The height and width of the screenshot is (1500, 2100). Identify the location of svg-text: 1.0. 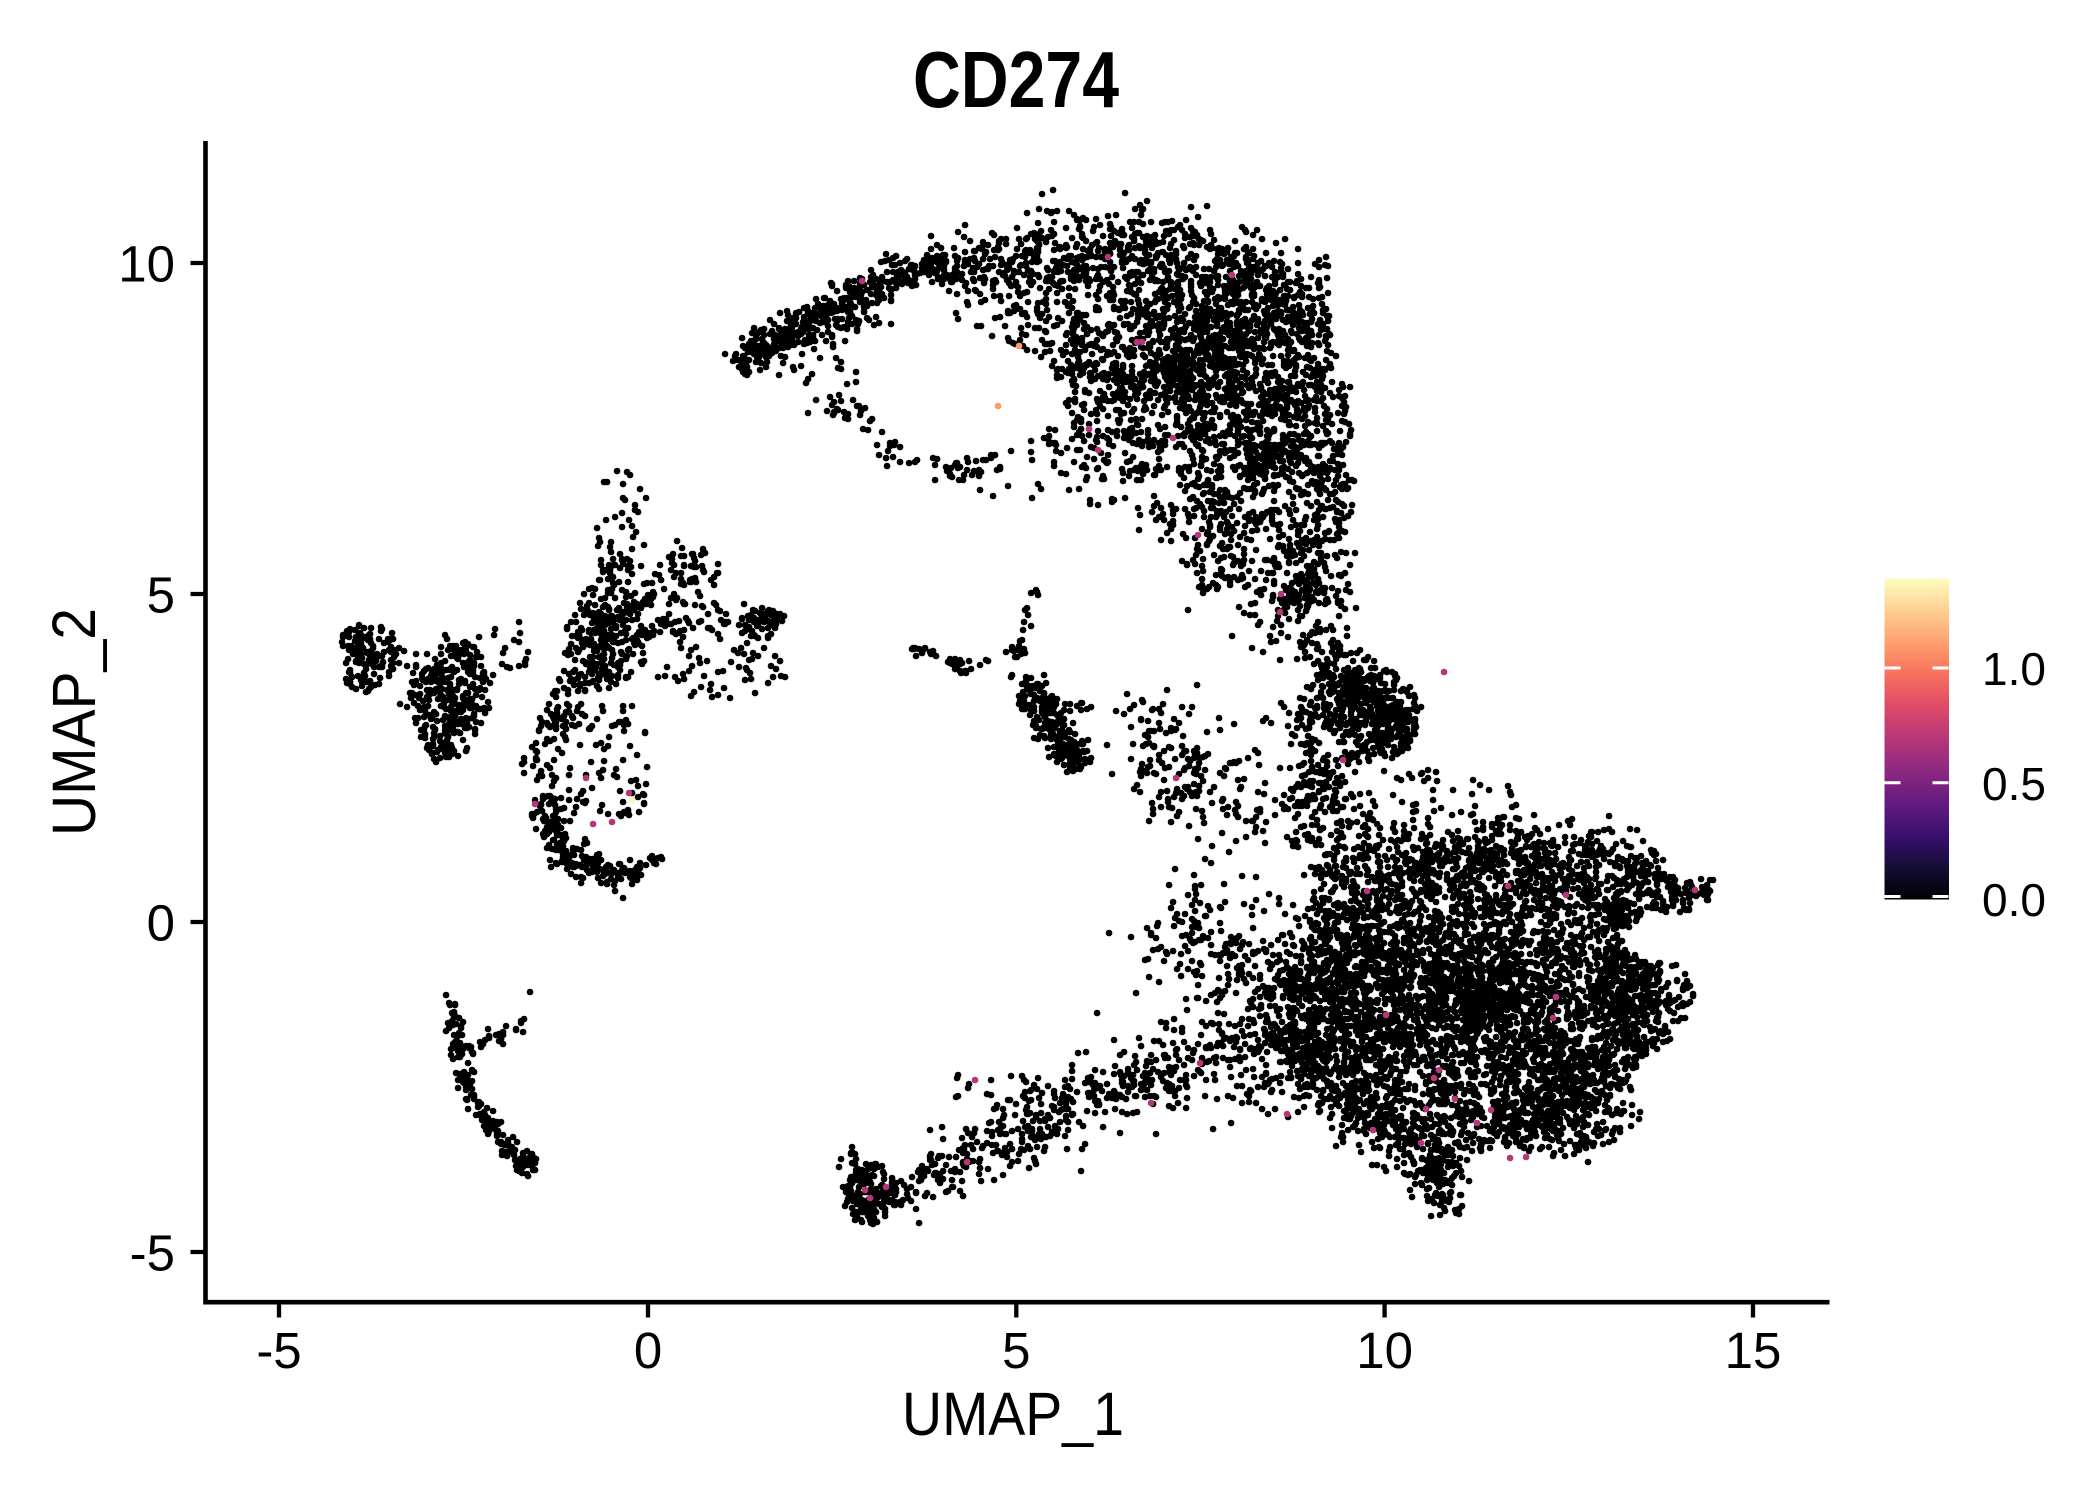
(2014, 669).